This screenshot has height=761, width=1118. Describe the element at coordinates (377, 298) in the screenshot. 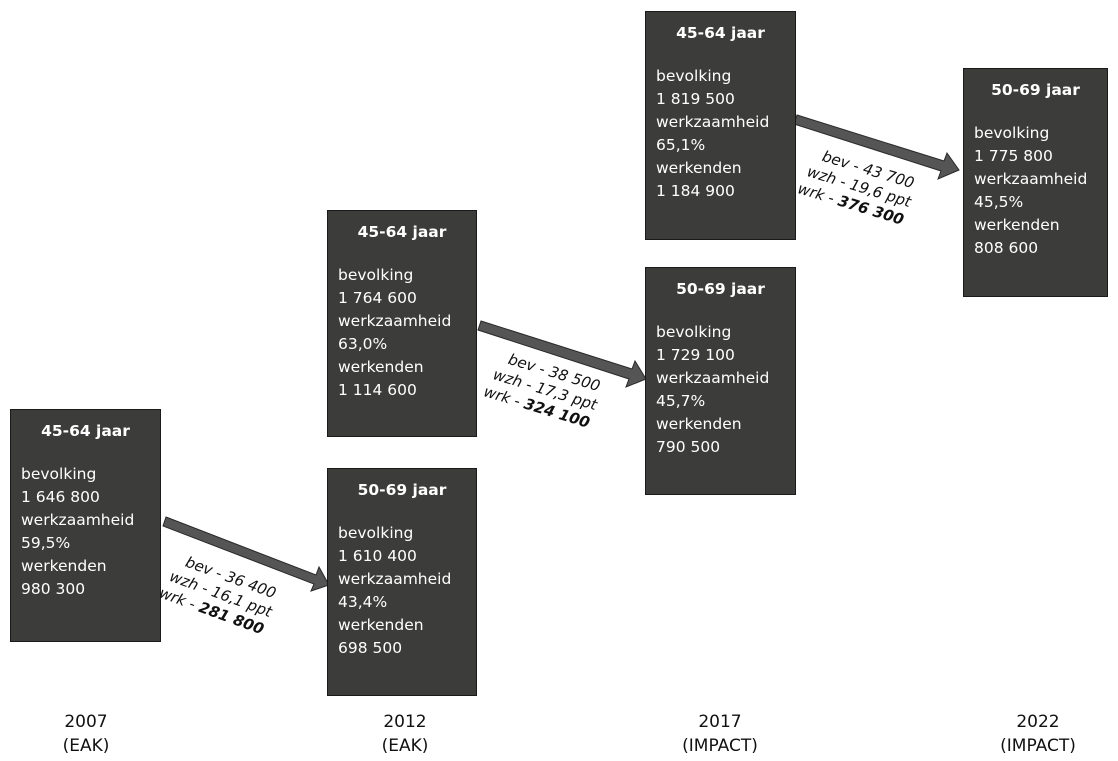

I see `population-value: 1 764 600` at that location.